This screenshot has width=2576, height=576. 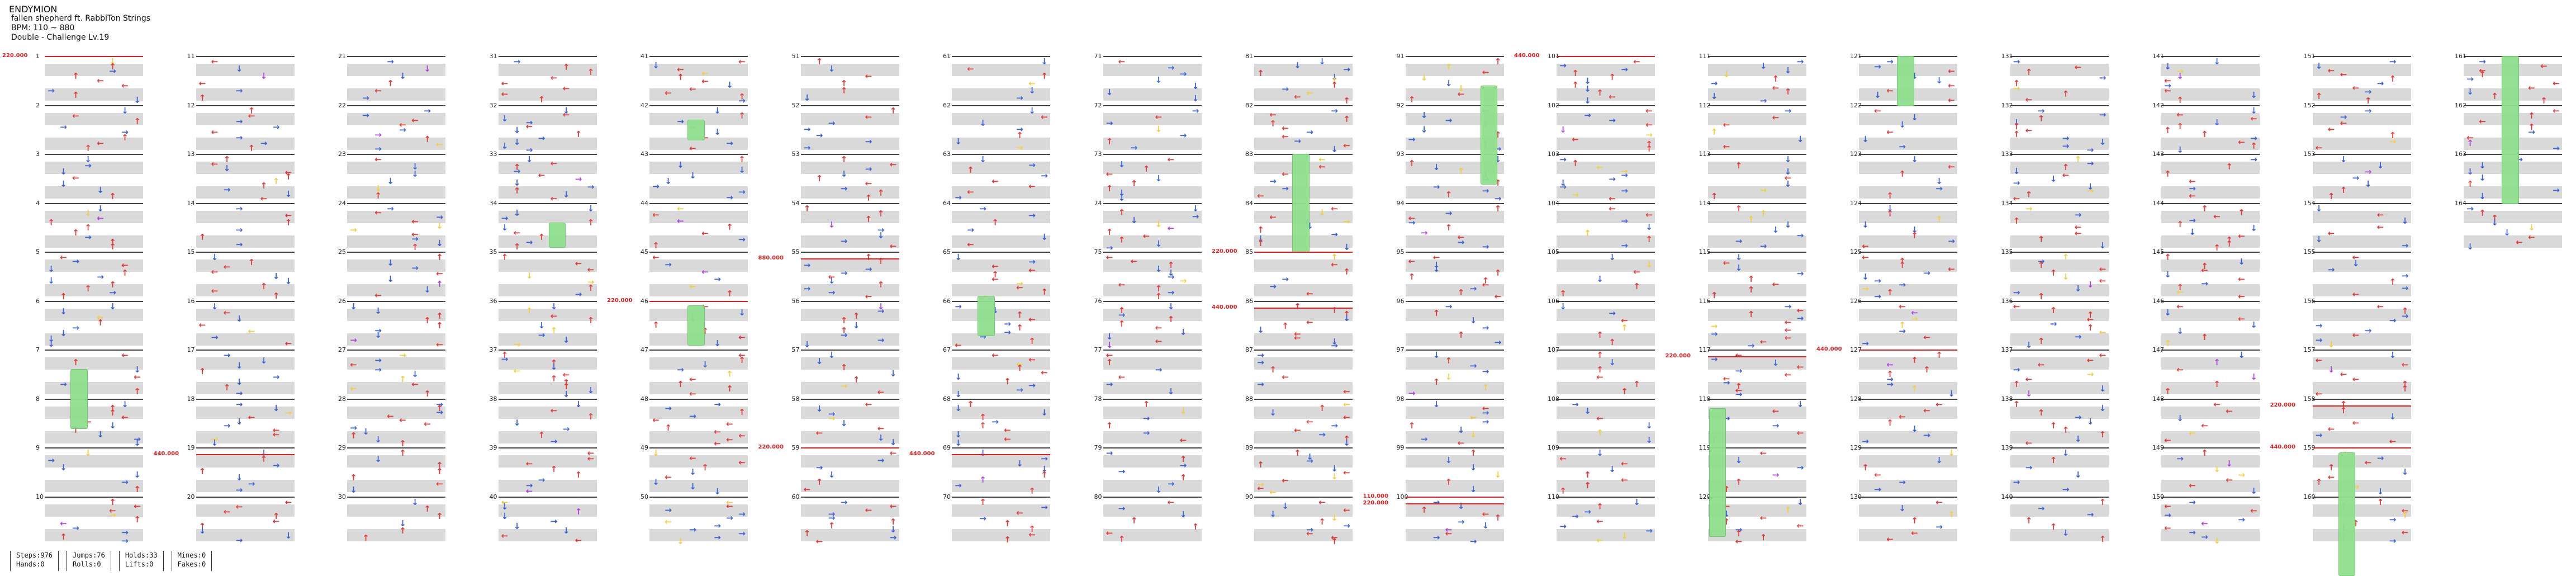 I want to click on measure-number: 106, so click(x=1553, y=301).